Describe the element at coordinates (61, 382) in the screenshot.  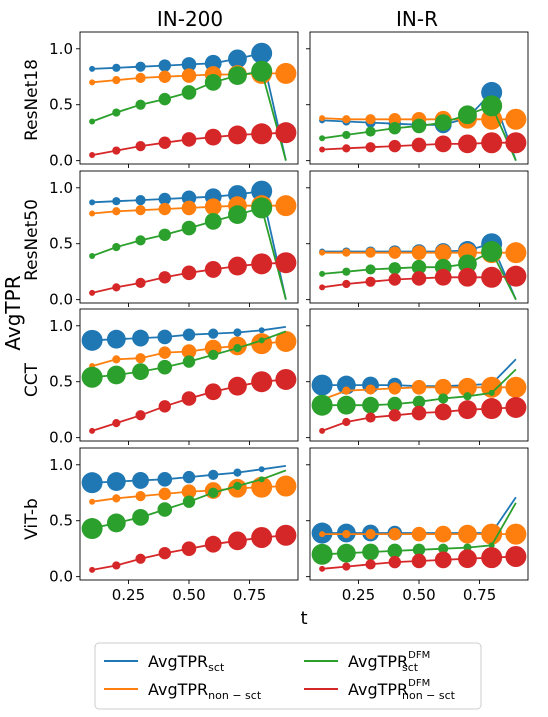
I see `ytick-label: 0.5` at that location.